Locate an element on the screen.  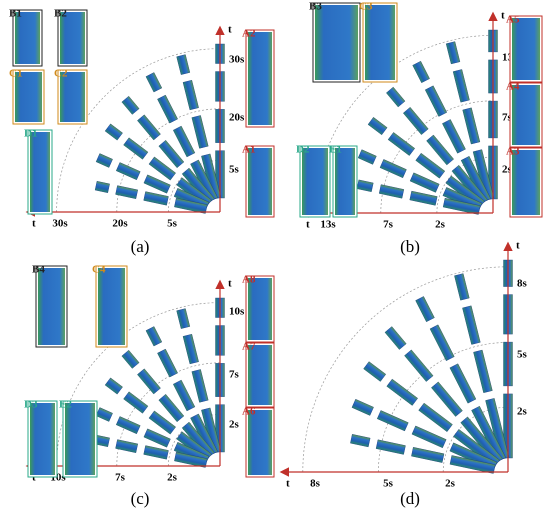
panel-label: (a) is located at coordinates (140, 246).